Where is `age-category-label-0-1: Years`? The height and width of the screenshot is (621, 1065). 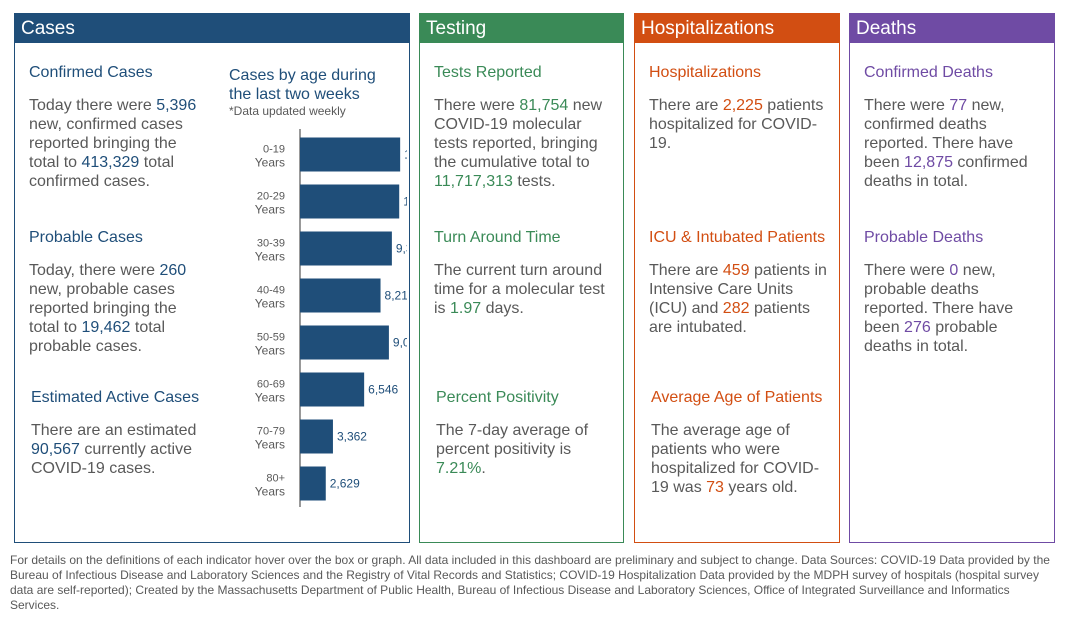
age-category-label-0-1: Years is located at coordinates (270, 163).